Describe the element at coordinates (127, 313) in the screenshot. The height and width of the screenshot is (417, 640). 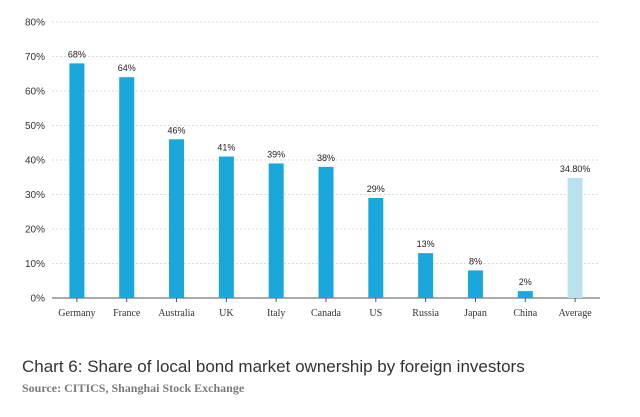
I see `x-tick-label: France` at that location.